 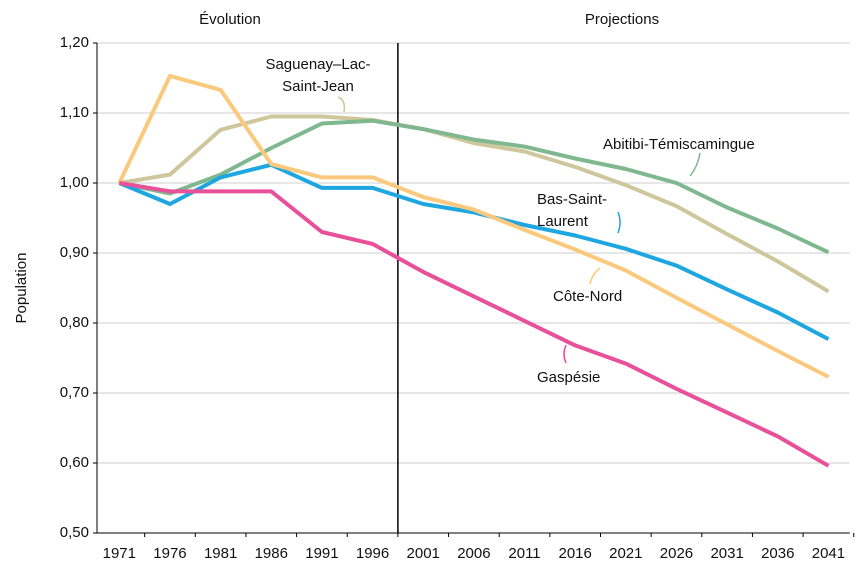 What do you see at coordinates (625, 553) in the screenshot?
I see `x-tick-label: 2021` at bounding box center [625, 553].